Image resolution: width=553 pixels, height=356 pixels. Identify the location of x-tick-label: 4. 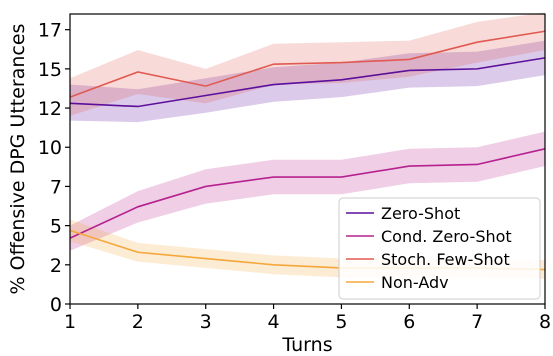
(274, 322).